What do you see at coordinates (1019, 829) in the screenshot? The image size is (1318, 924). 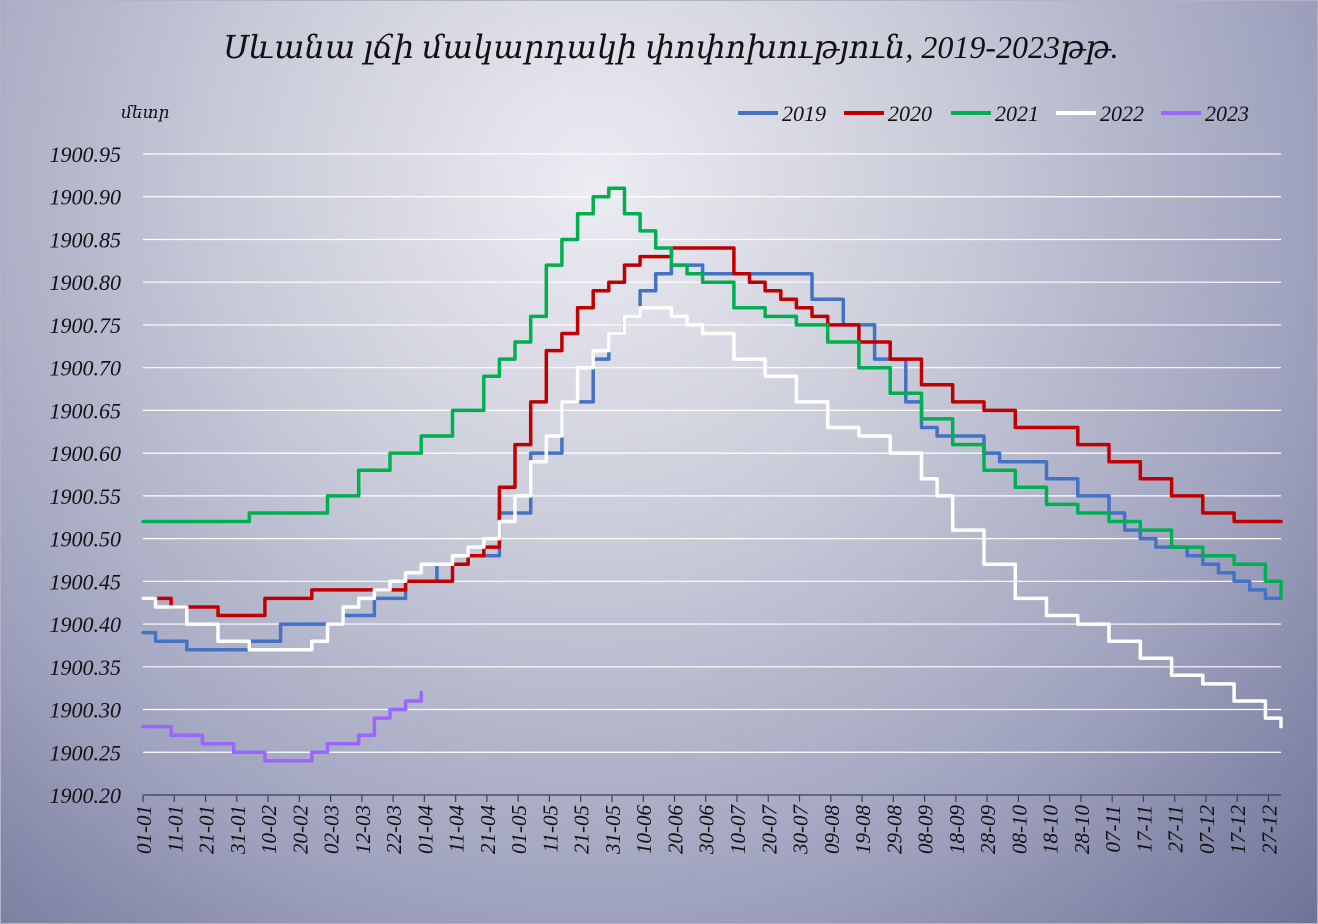 I see `x-tick-label: 08-10` at bounding box center [1019, 829].